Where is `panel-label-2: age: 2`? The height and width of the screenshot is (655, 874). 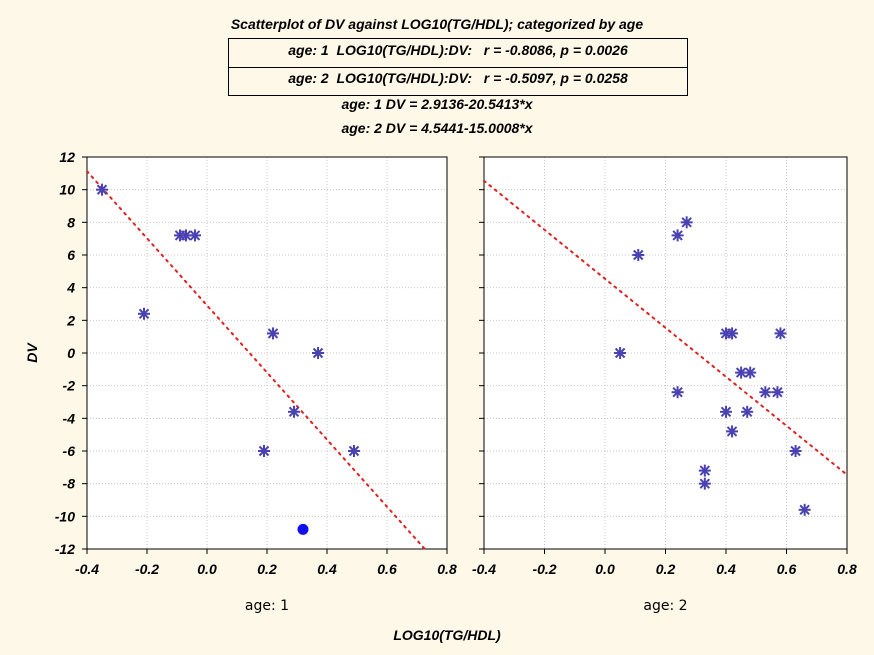 panel-label-2: age: 2 is located at coordinates (665, 606).